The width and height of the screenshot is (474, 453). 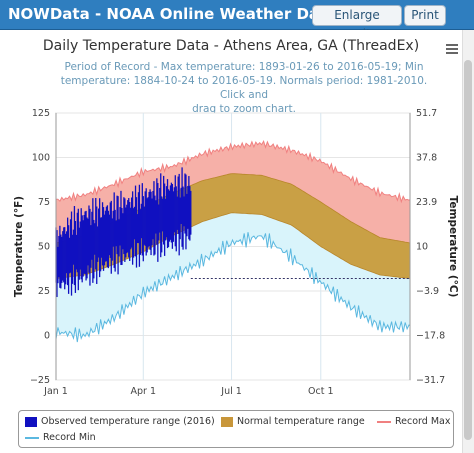 What do you see at coordinates (452, 50) in the screenshot?
I see `chart-menu-icon` at bounding box center [452, 50].